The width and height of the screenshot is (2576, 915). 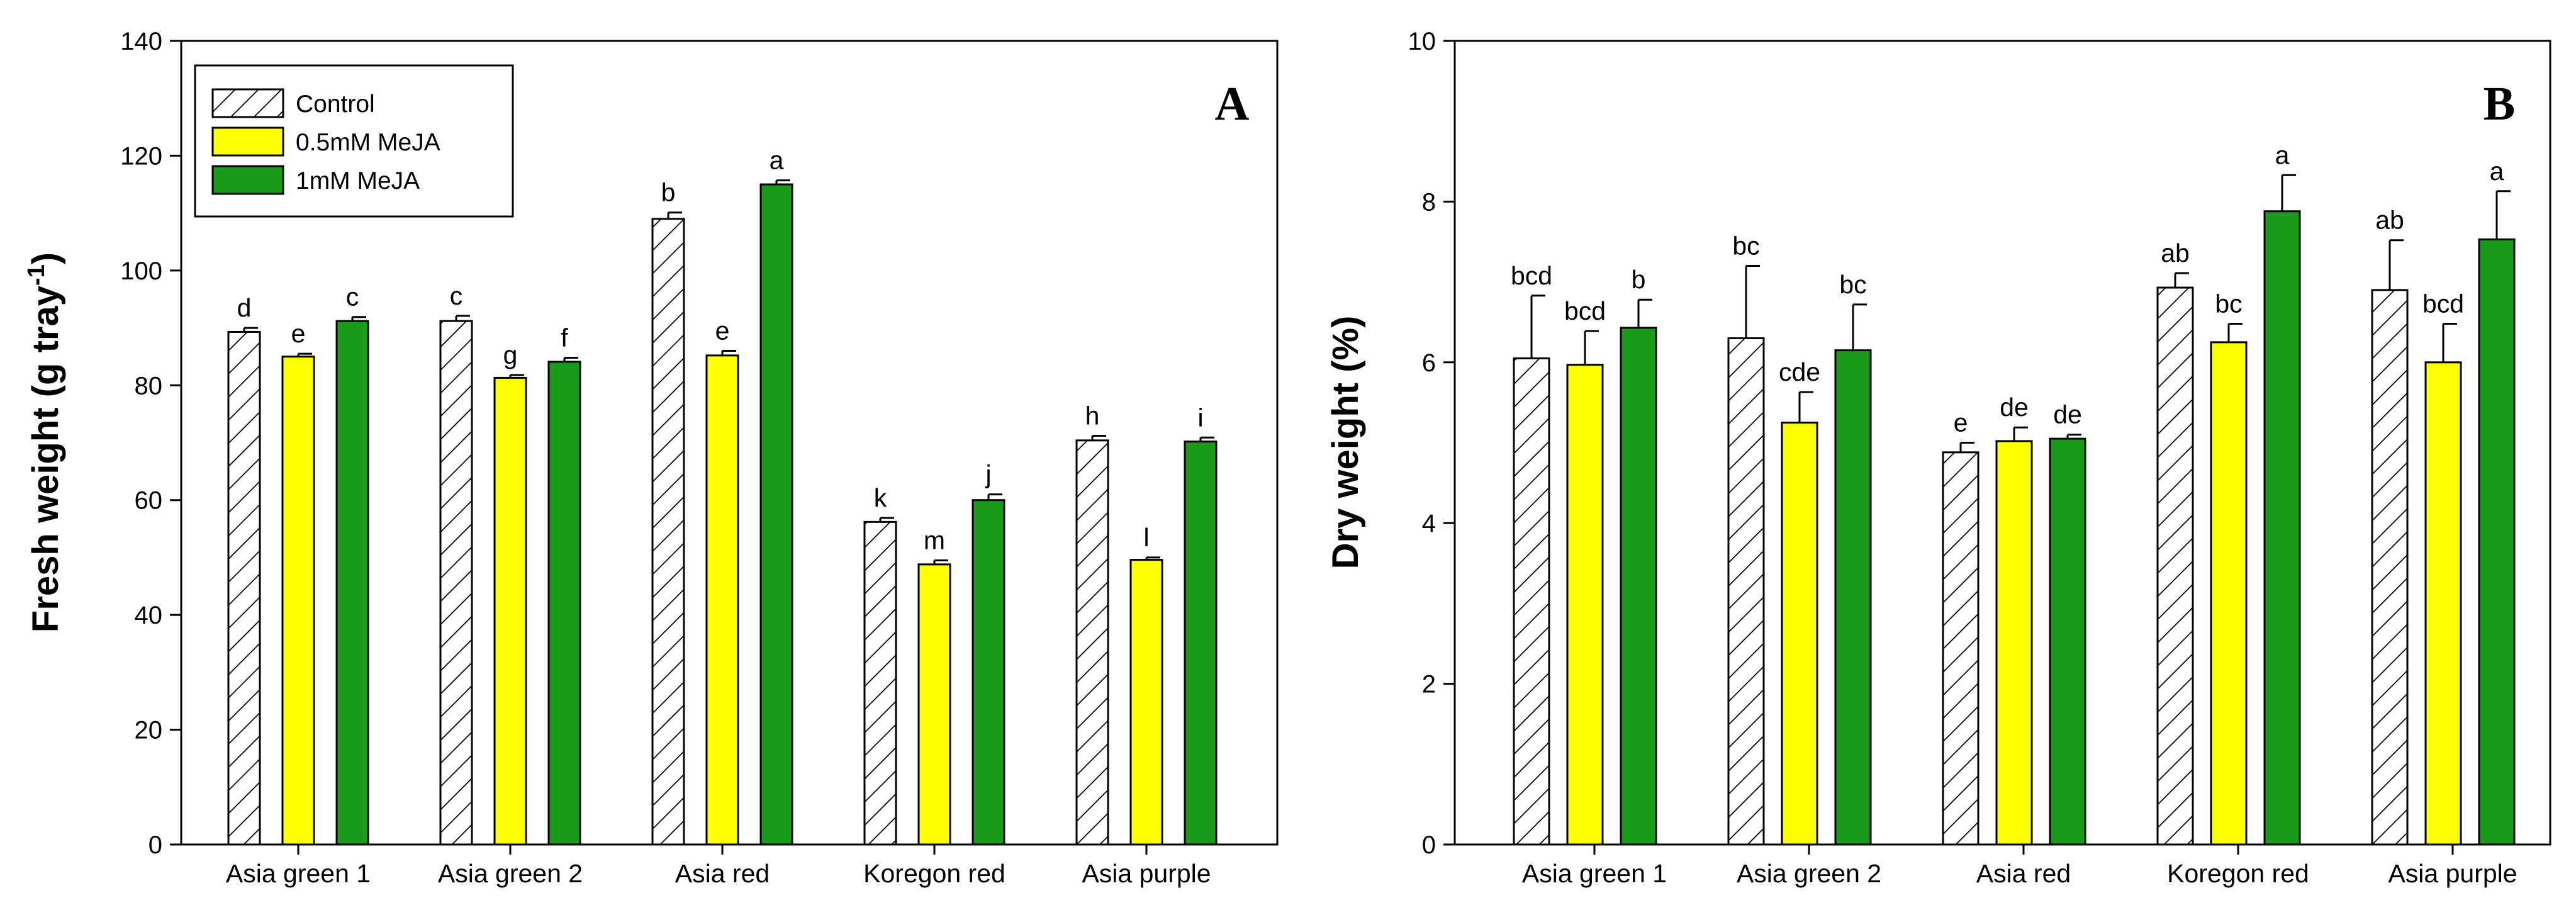 What do you see at coordinates (1232, 103) in the screenshot?
I see `panel-a-letter: A` at bounding box center [1232, 103].